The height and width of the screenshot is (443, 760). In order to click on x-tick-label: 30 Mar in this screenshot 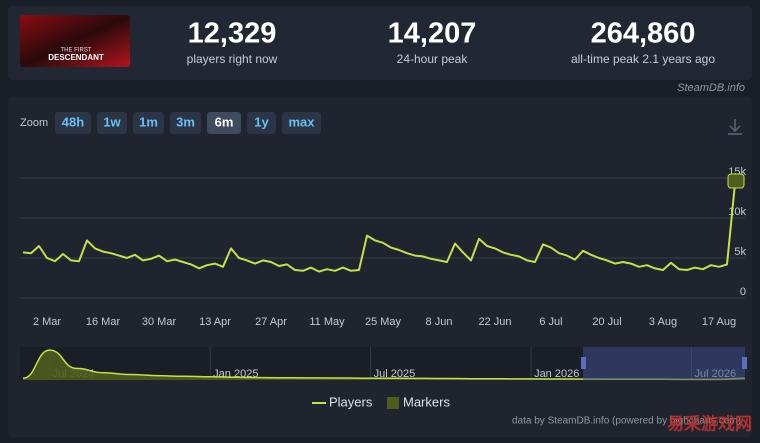, I will do `click(159, 322)`.